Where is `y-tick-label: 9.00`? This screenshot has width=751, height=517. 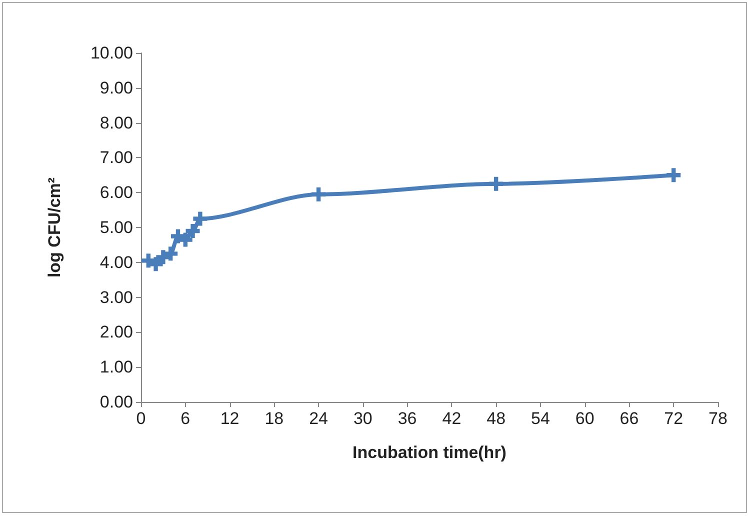
y-tick-label: 9.00 is located at coordinates (116, 88).